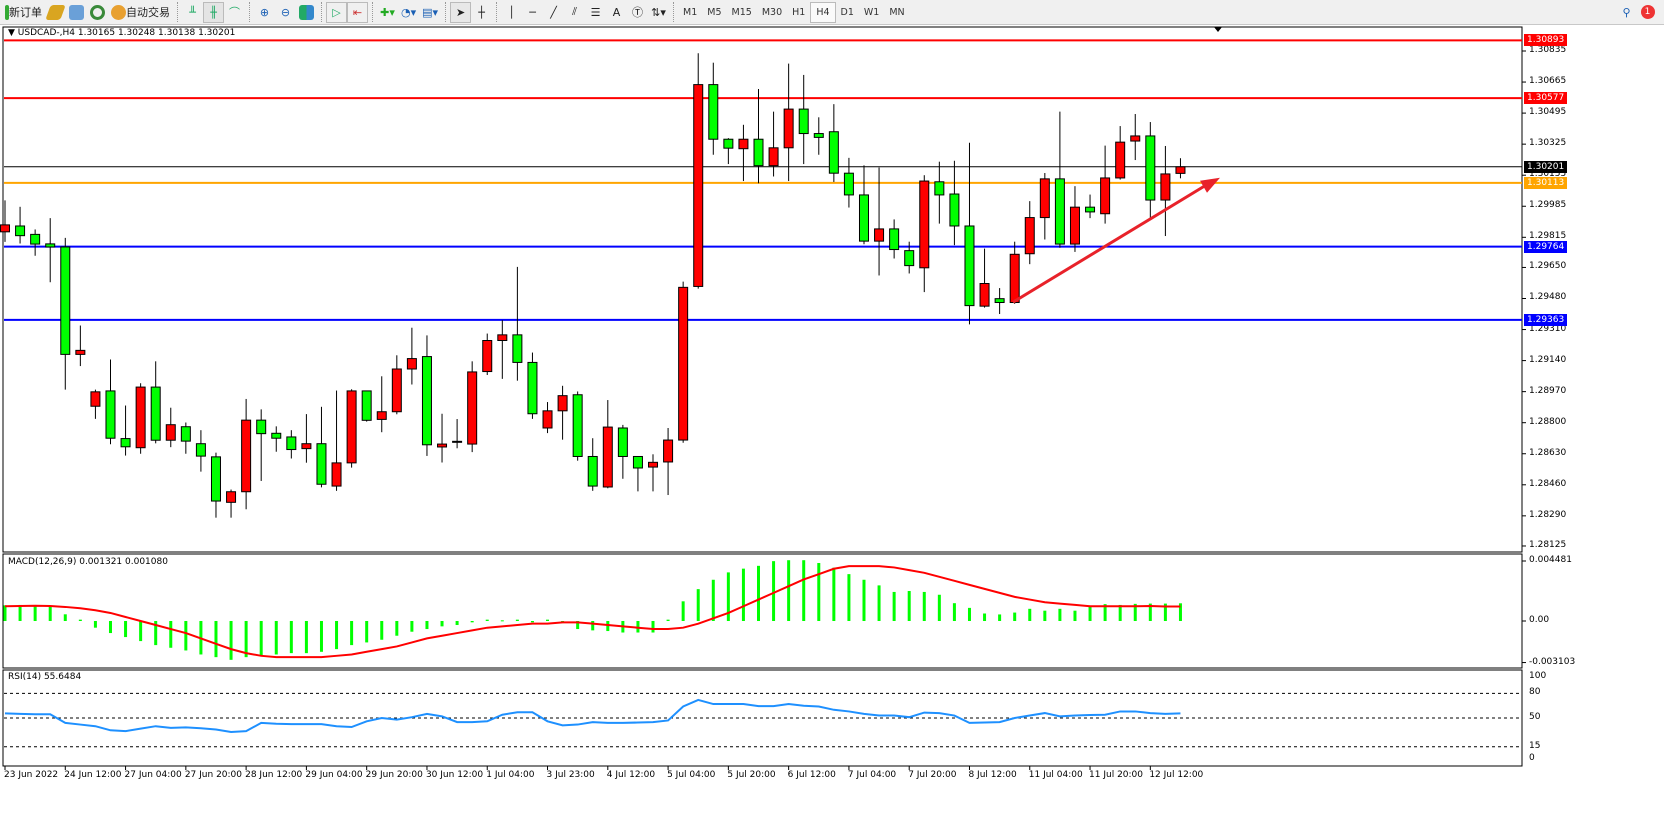 The image size is (1664, 835). Describe the element at coordinates (751, 775) in the screenshot. I see `time-label: 5 Jul 20:00` at that location.